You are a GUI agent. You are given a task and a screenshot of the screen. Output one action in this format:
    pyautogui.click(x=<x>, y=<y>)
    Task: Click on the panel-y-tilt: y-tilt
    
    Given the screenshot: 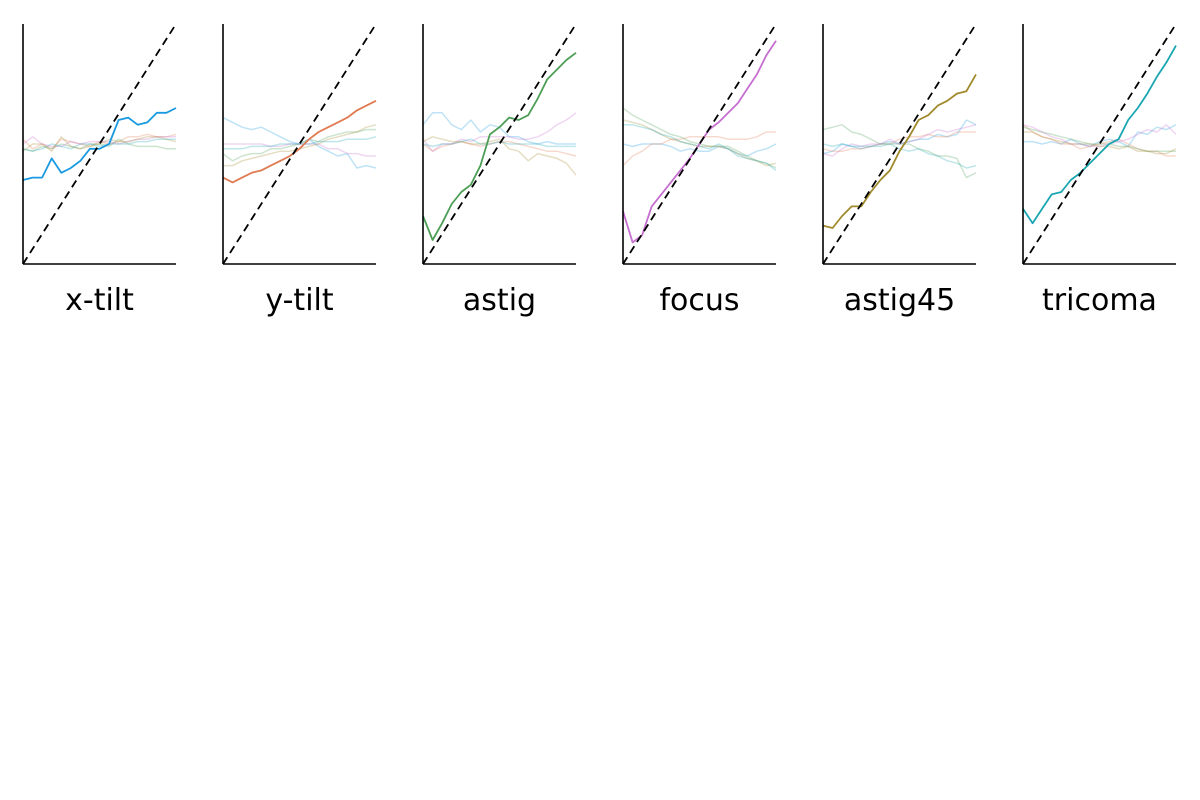 What is the action you would take?
    pyautogui.click(x=299, y=170)
    